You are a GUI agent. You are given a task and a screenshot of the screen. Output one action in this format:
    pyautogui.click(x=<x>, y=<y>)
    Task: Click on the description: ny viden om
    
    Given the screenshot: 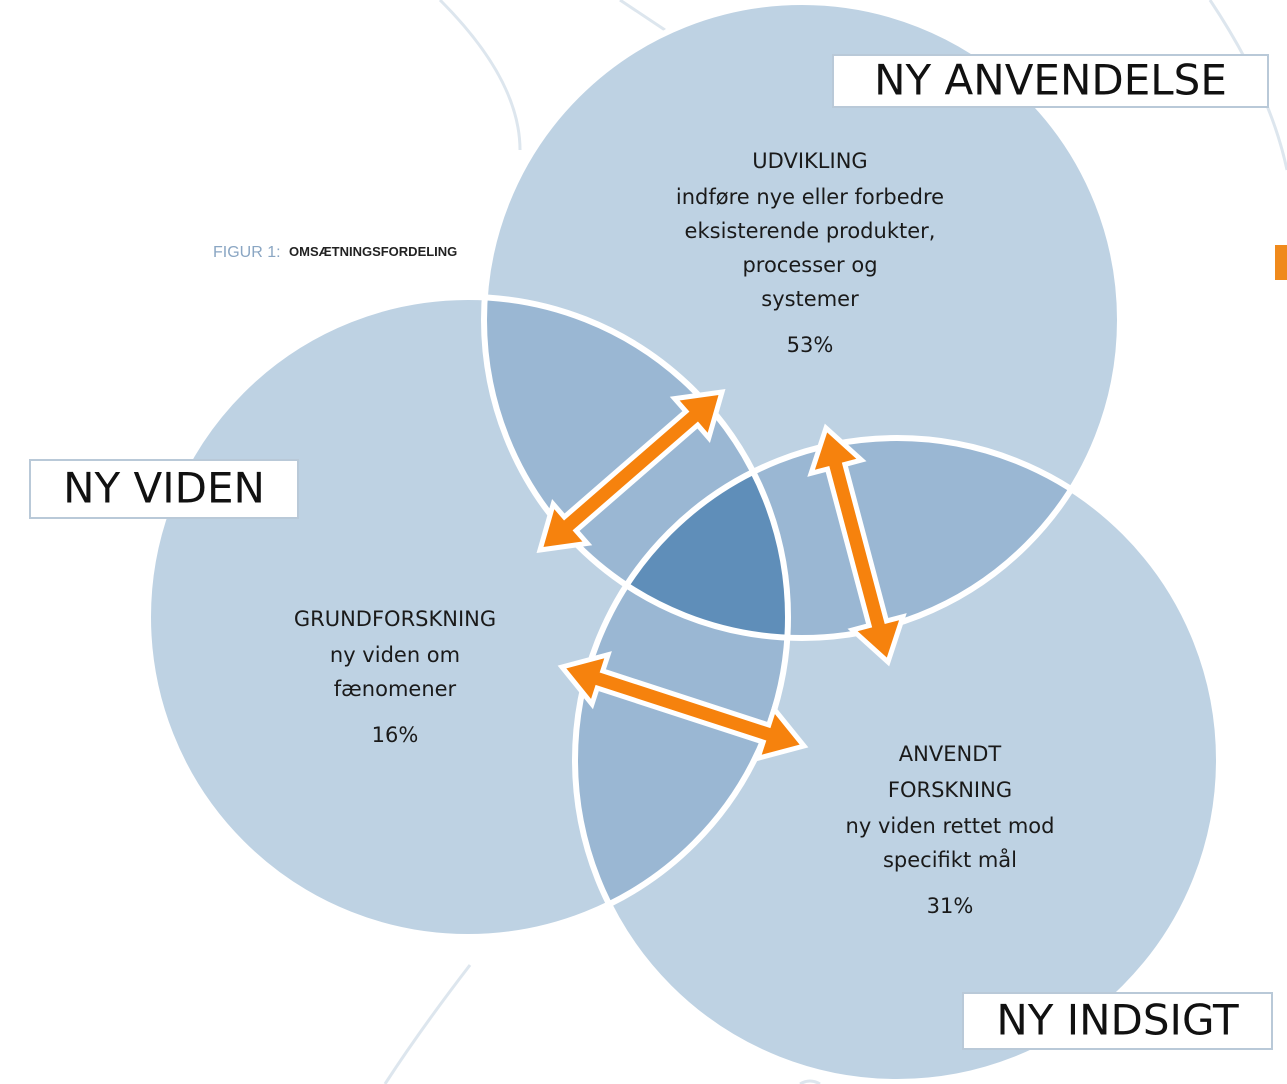 What is the action you would take?
    pyautogui.click(x=395, y=655)
    